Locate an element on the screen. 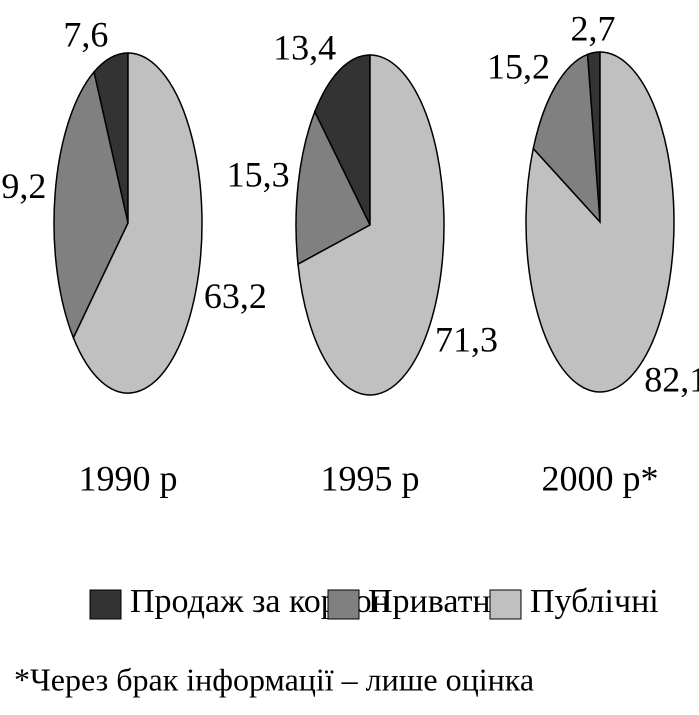 This screenshot has height=715, width=699. pie-title: 1995 р is located at coordinates (370, 478).